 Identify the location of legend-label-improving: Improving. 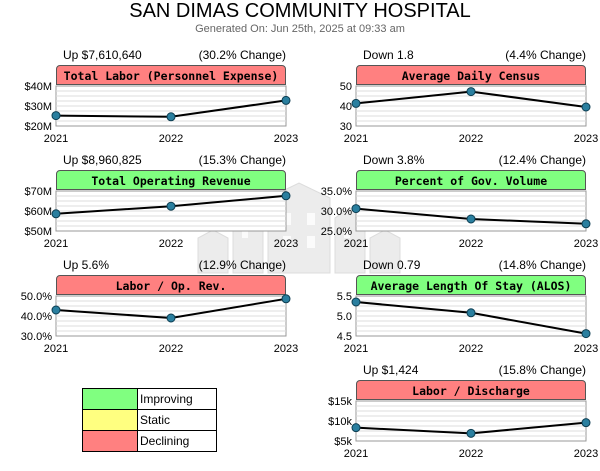
(177, 399).